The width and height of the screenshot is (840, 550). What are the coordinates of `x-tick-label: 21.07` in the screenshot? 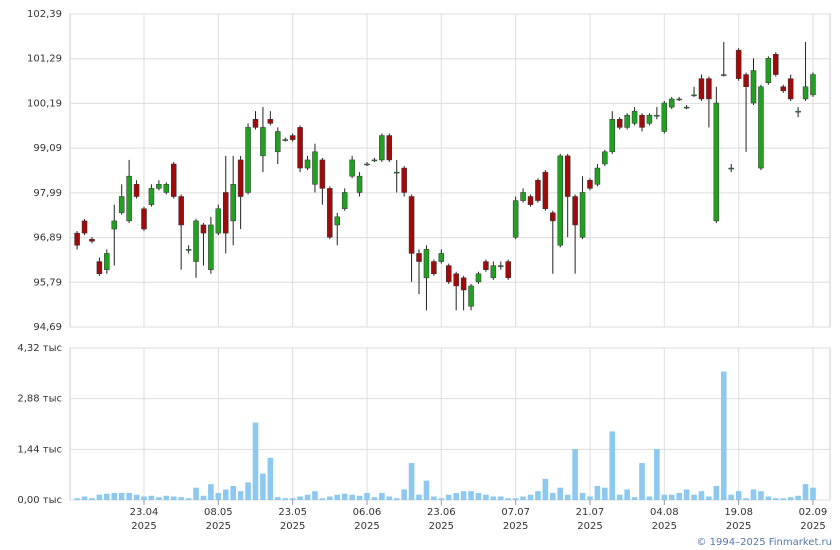 It's located at (590, 512).